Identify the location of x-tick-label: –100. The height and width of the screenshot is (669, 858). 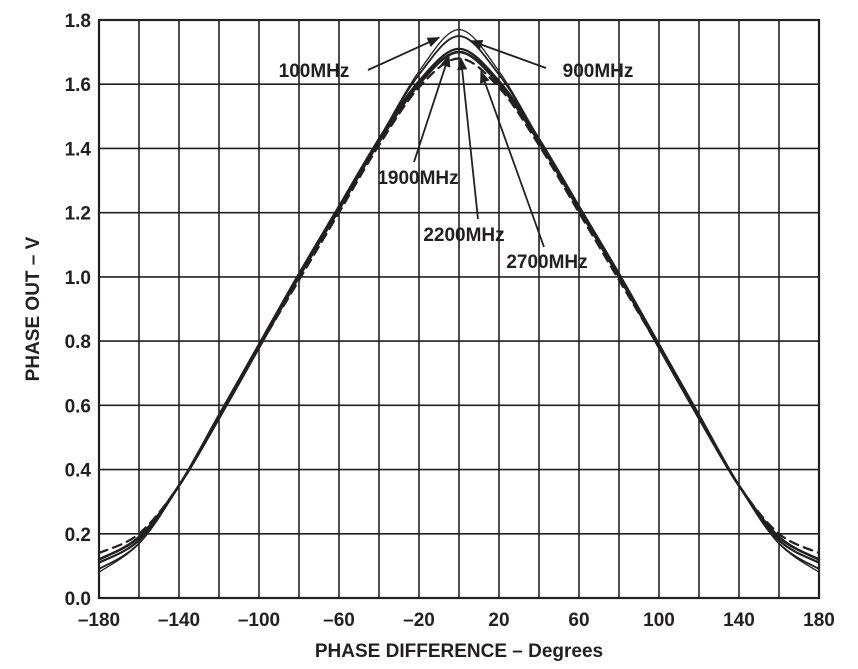
(259, 620).